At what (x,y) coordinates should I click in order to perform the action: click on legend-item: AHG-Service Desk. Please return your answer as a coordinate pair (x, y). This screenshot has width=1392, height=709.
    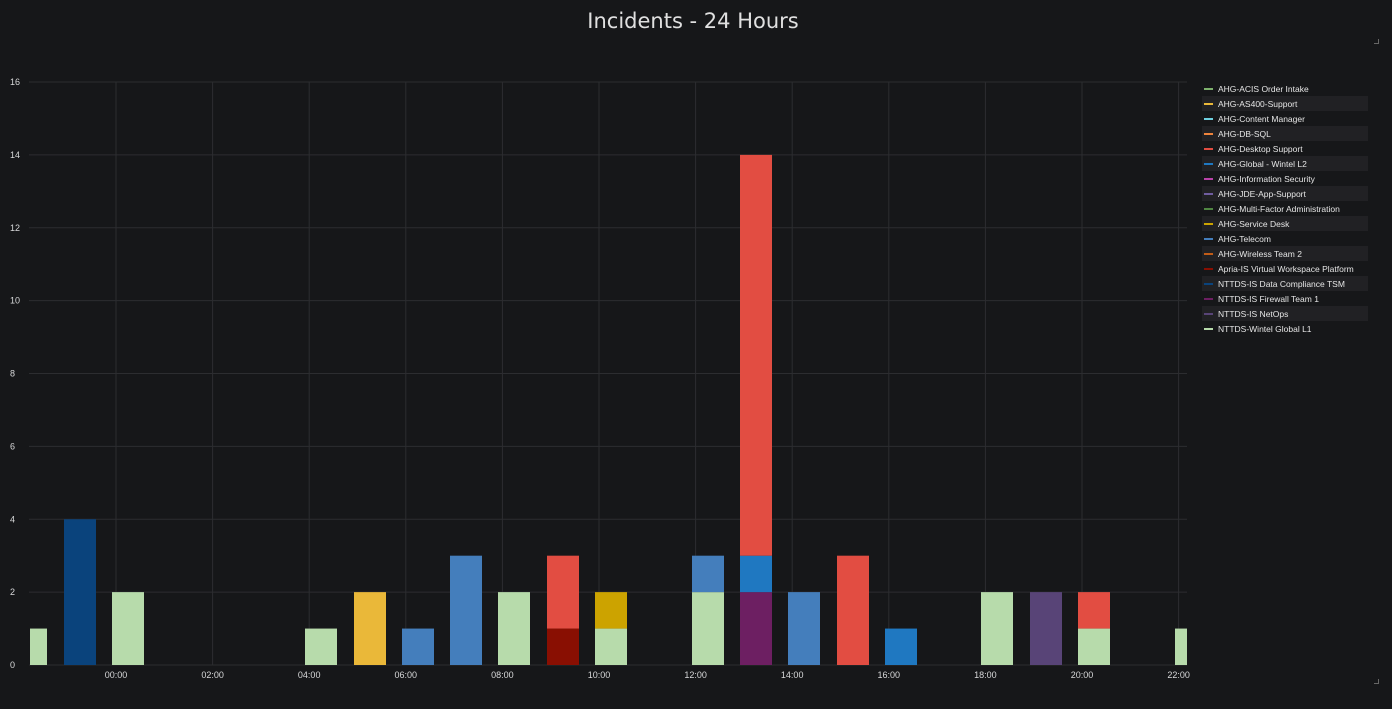
    Looking at the image, I should click on (1285, 223).